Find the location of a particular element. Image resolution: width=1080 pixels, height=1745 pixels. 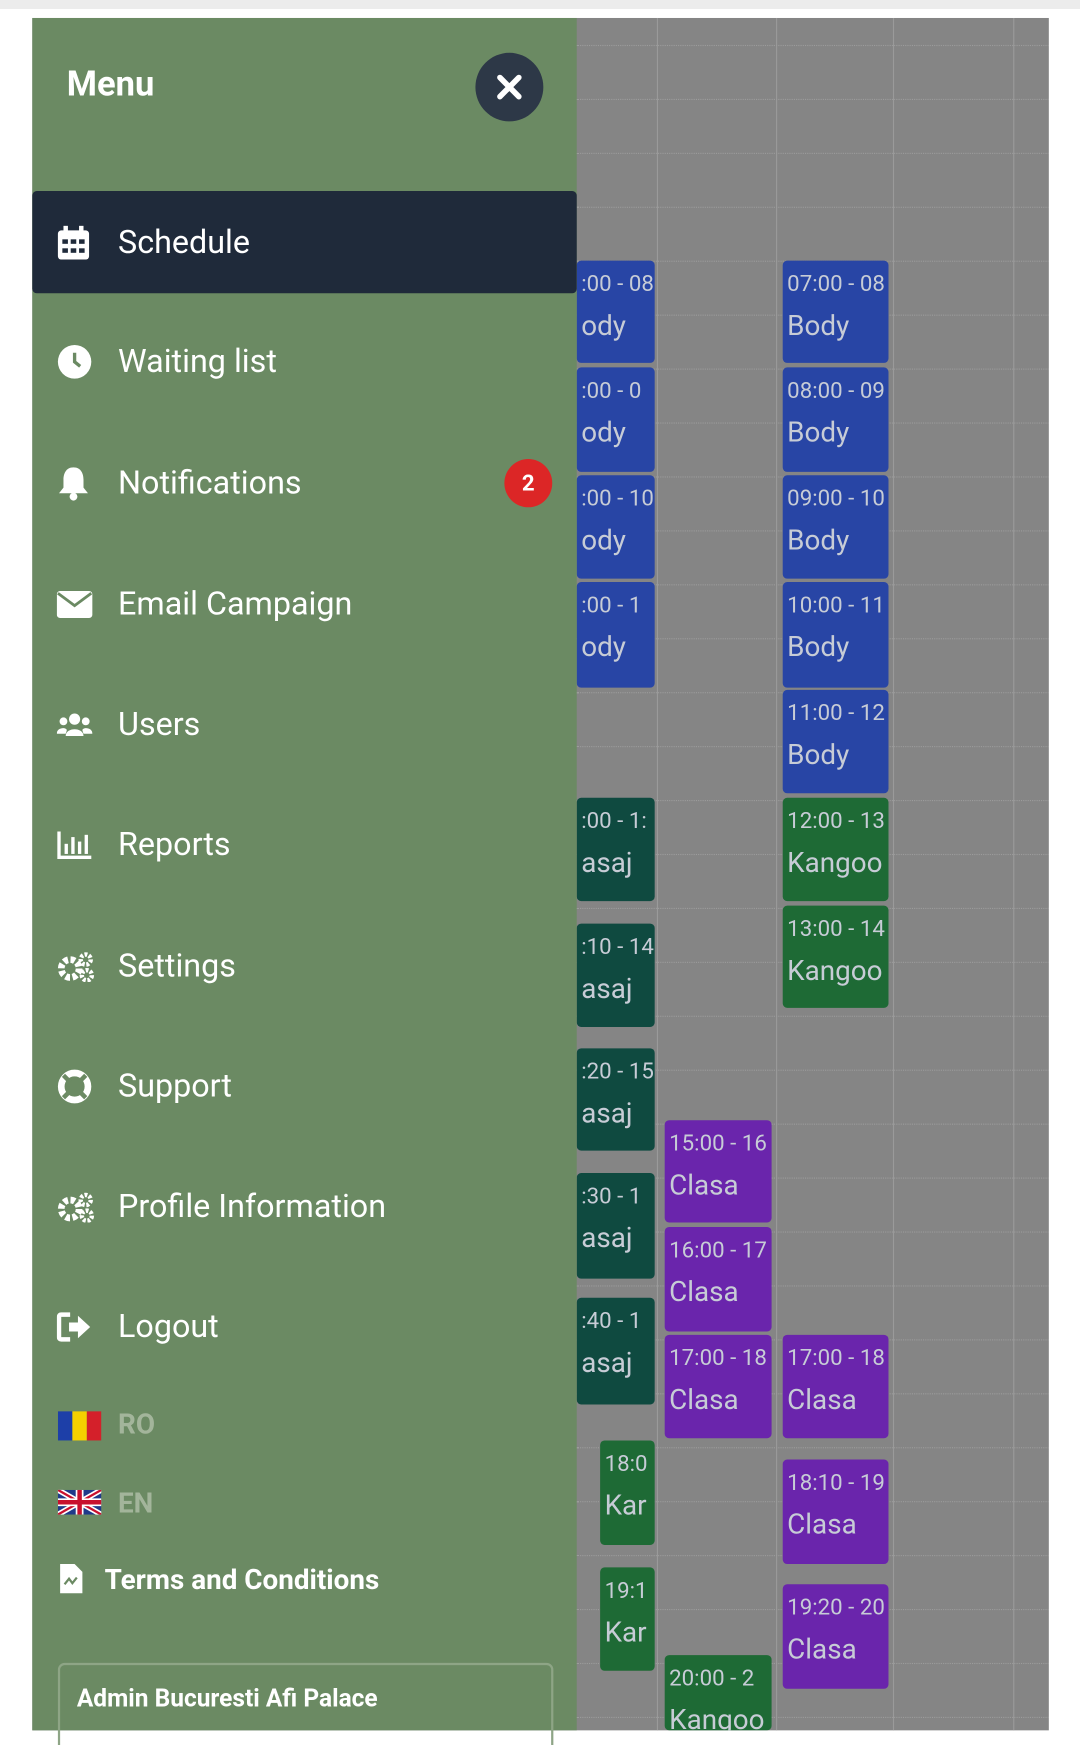

menu-title: Menu is located at coordinates (110, 83).